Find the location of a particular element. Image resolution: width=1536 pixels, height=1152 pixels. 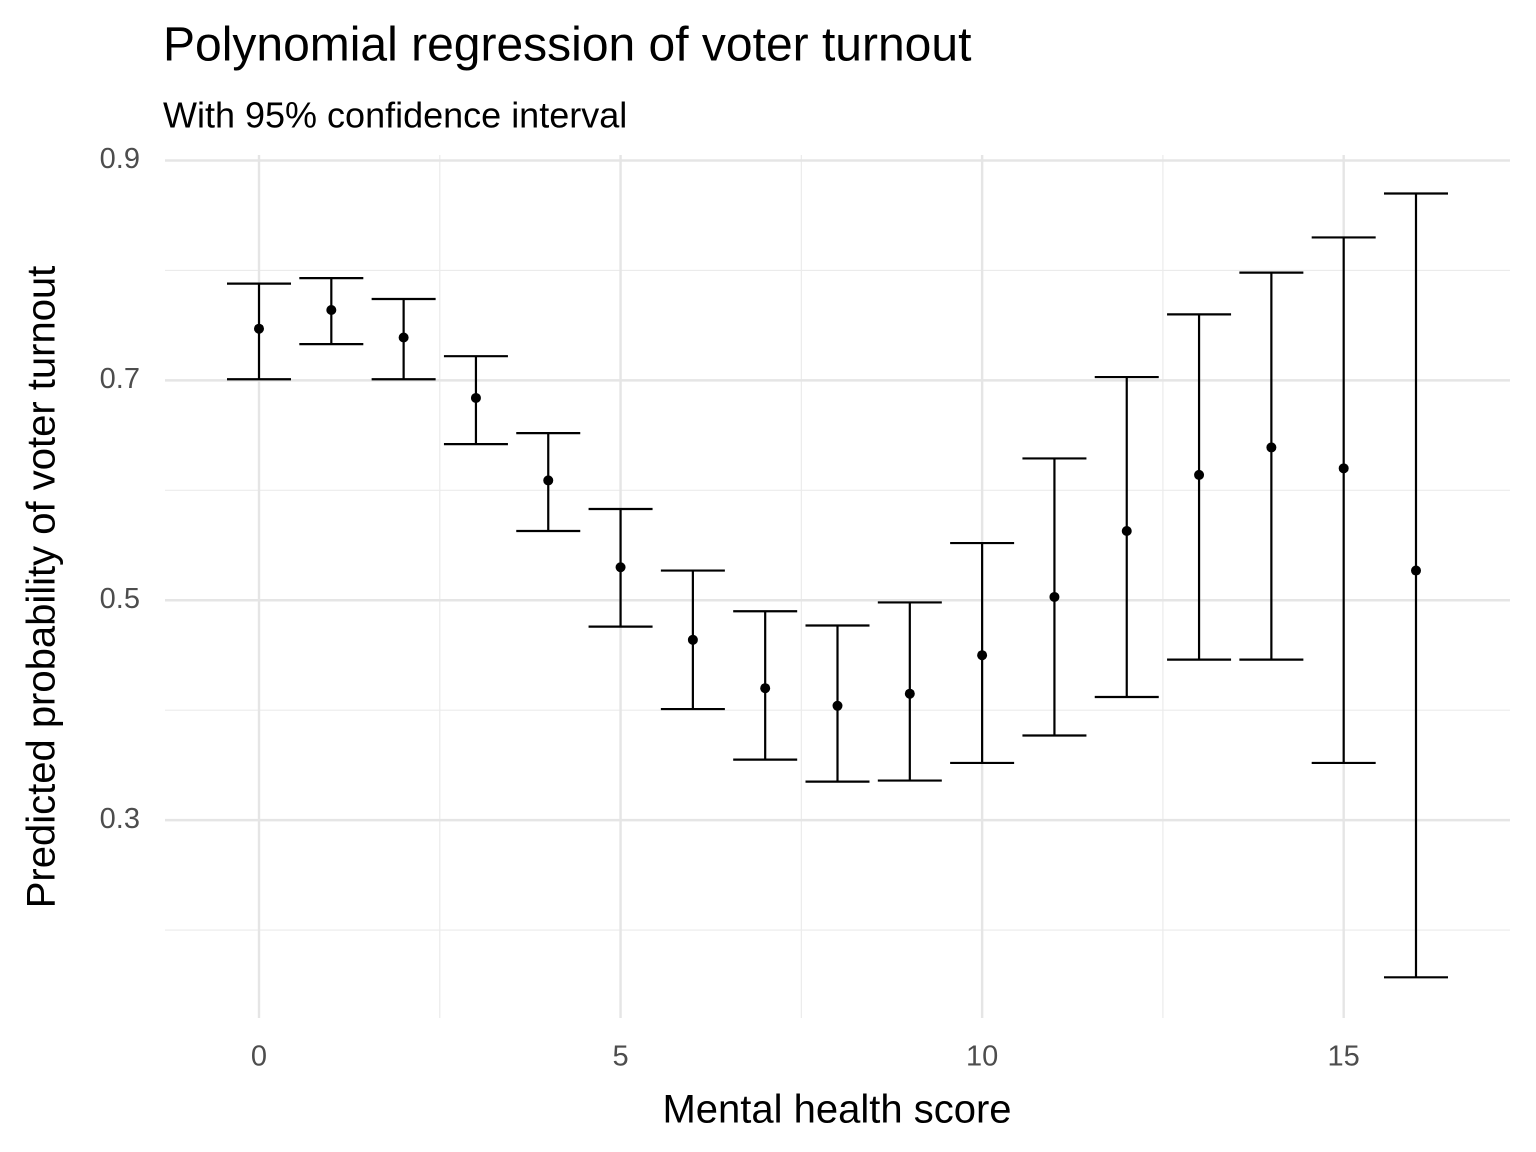

chart-subtitle: With 95% confidence interval is located at coordinates (395, 115).